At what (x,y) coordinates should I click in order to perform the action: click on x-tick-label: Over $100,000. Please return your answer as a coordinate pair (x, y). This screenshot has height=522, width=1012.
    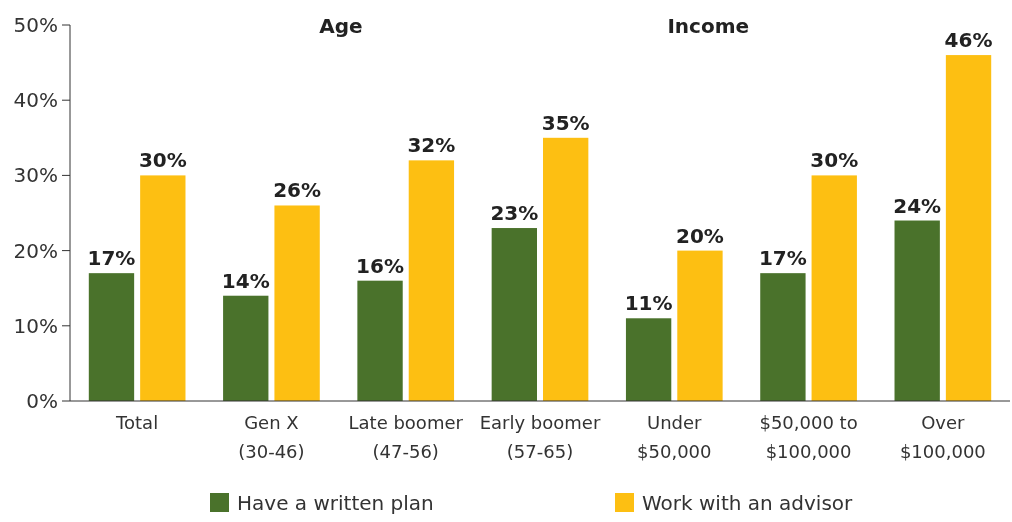
    Looking at the image, I should click on (942, 437).